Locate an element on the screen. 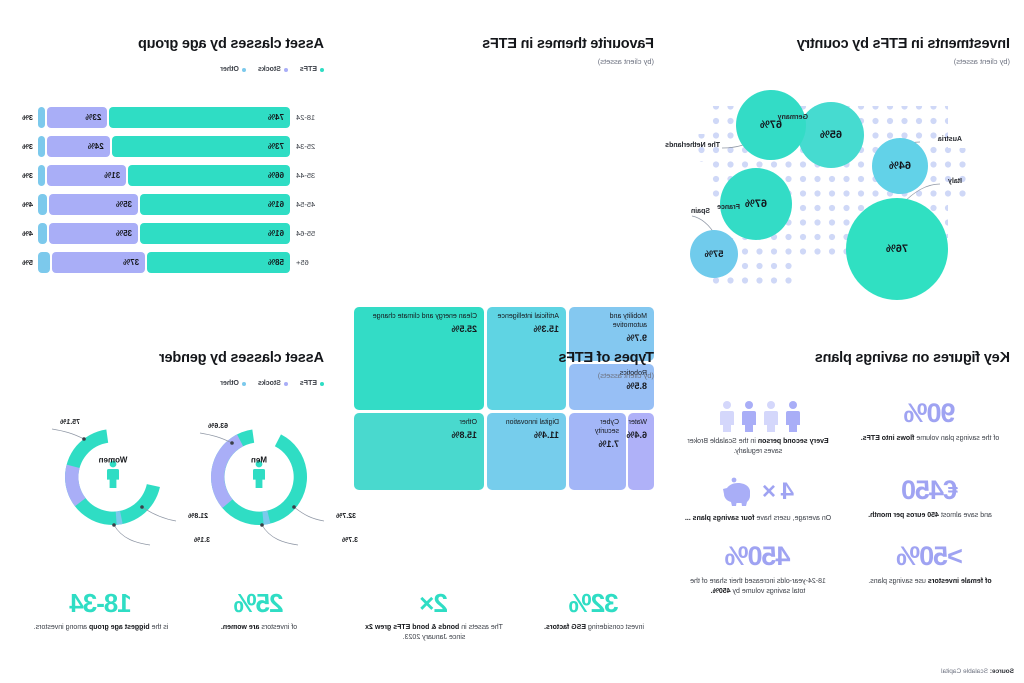 The height and width of the screenshot is (683, 1024). map-label-france: France is located at coordinates (728, 207).